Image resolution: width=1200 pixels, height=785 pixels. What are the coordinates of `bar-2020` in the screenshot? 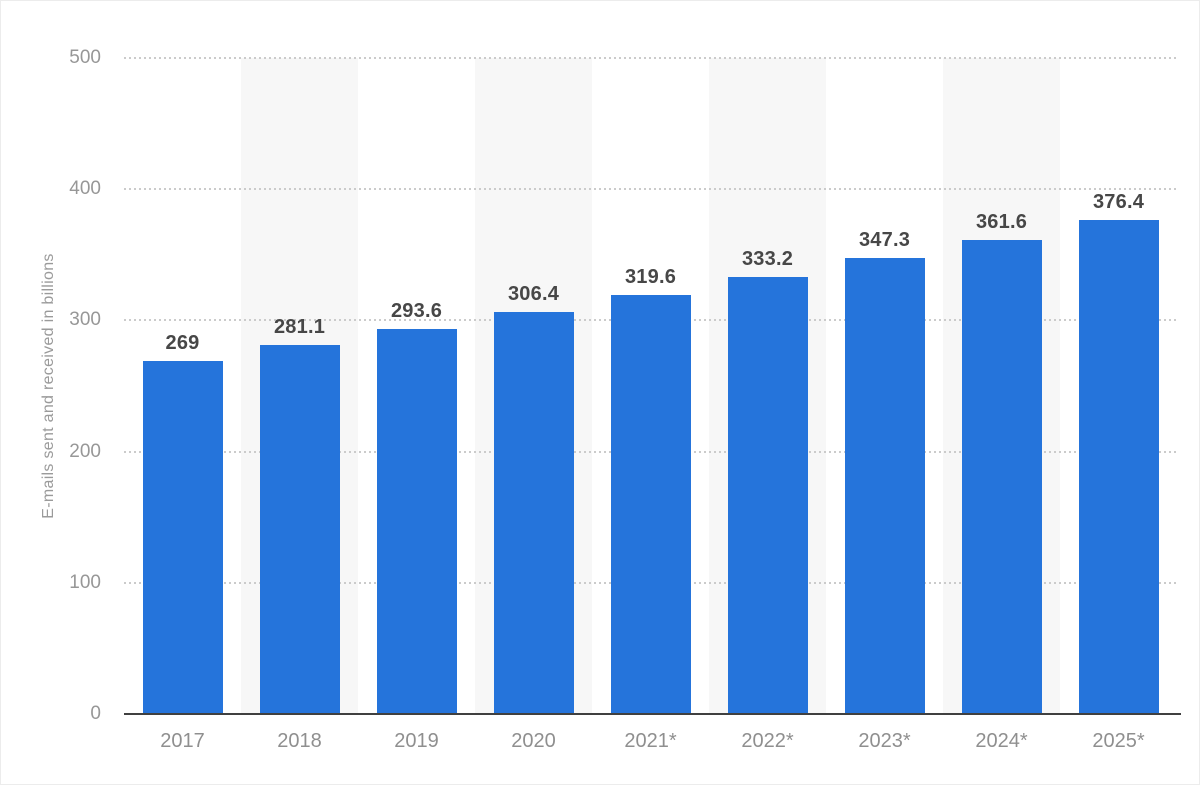 It's located at (533, 513).